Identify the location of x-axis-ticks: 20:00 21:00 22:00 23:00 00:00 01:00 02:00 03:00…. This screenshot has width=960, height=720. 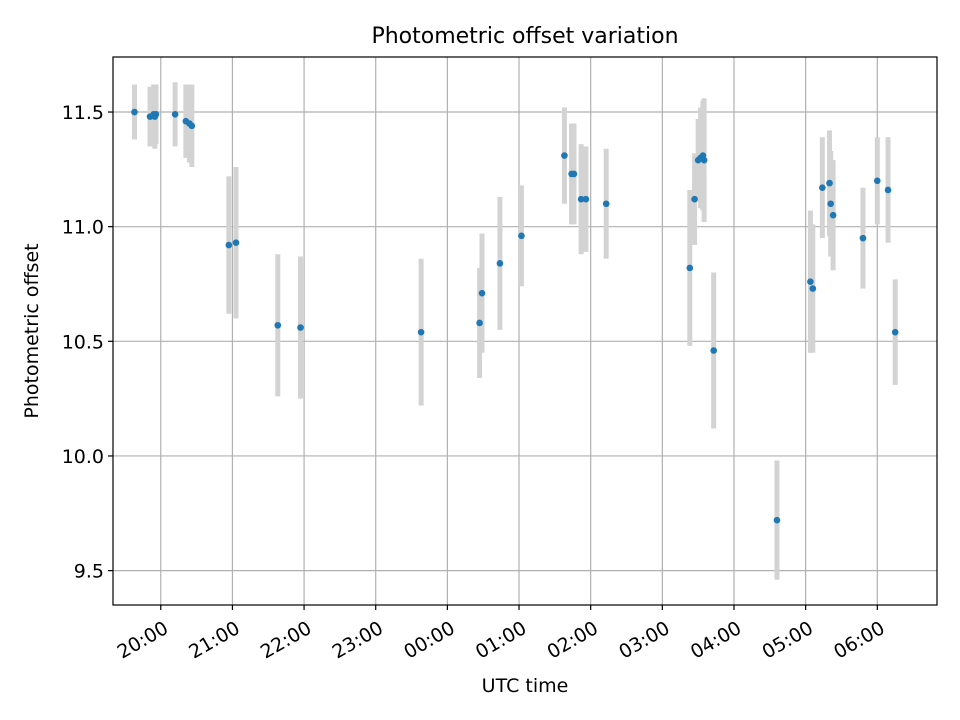
(501, 634).